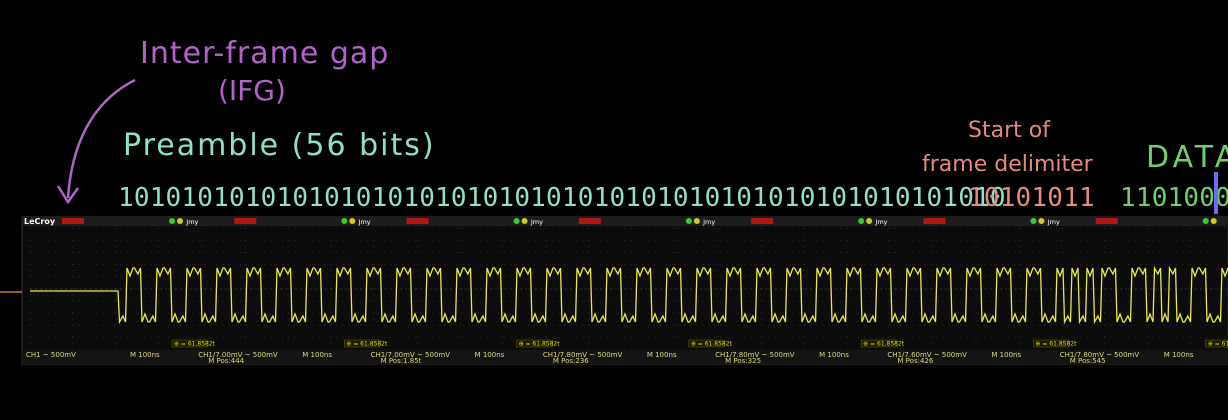 Image resolution: width=1228 pixels, height=420 pixels. I want to click on position-label: M Pos:426, so click(915, 361).